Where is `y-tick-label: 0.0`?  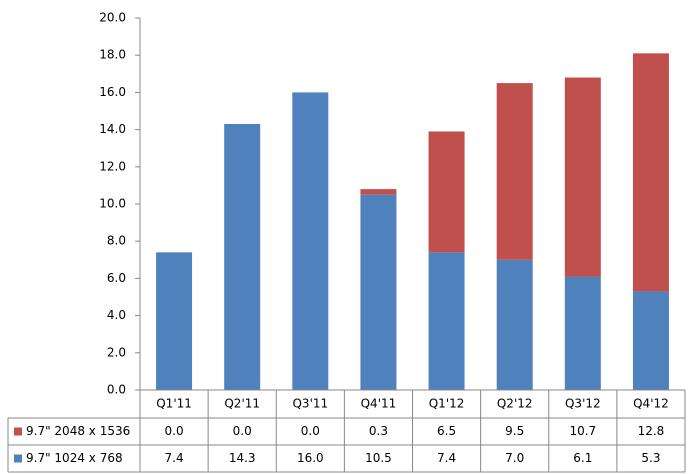 y-tick-label: 0.0 is located at coordinates (116, 390).